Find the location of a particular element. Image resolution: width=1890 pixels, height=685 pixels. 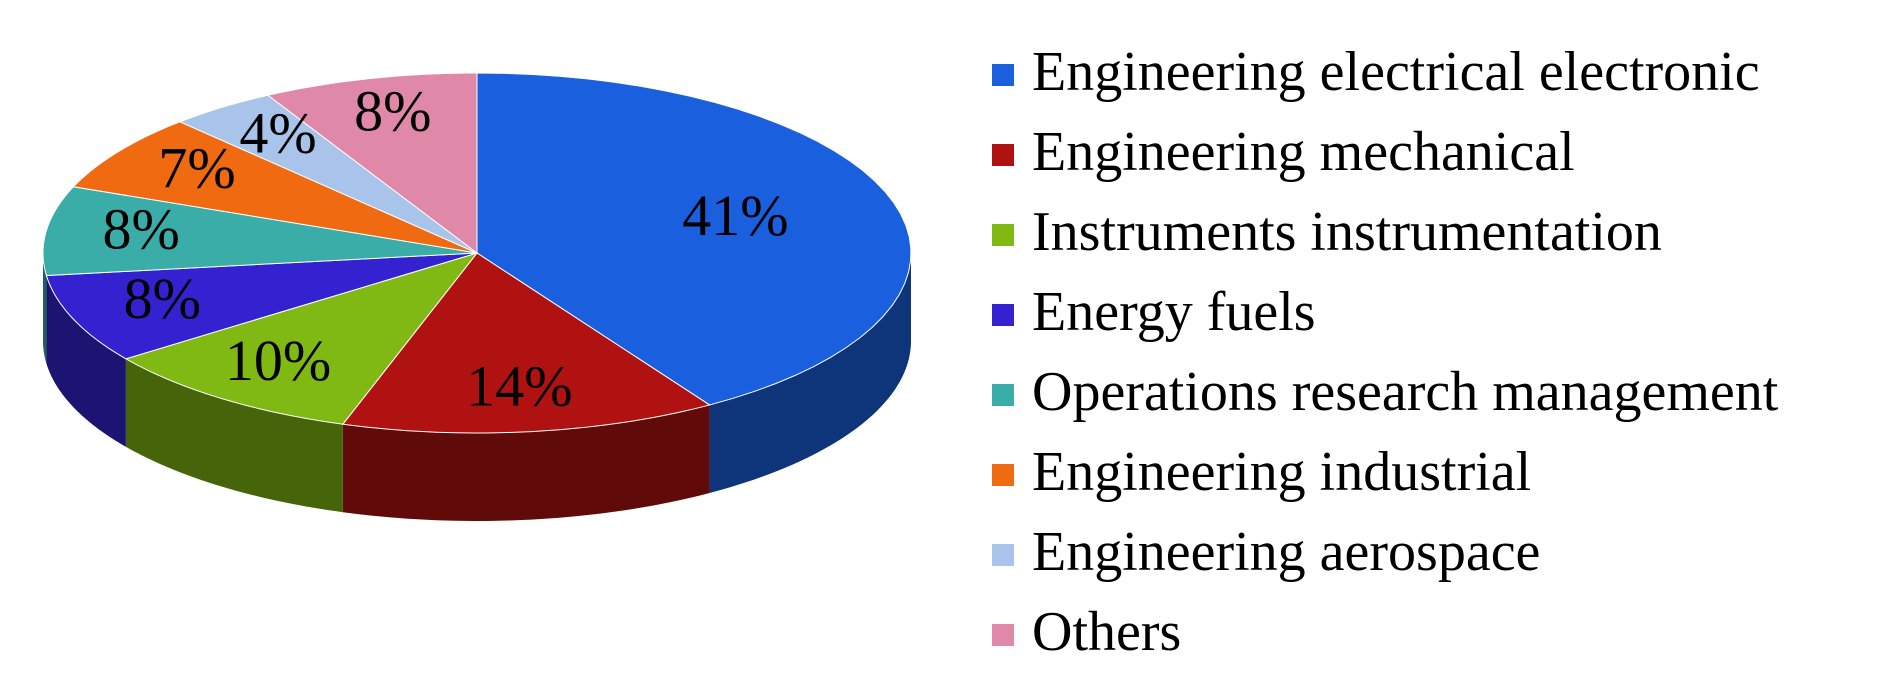

legend-label: Operations research management is located at coordinates (1405, 392).